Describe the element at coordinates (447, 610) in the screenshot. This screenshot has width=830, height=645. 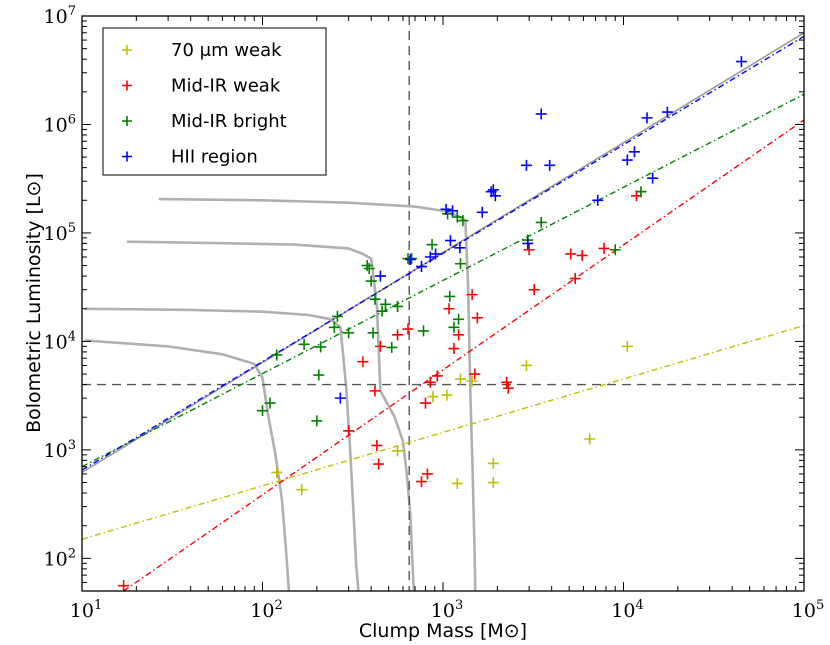
I see `x-tick-label: 103` at that location.